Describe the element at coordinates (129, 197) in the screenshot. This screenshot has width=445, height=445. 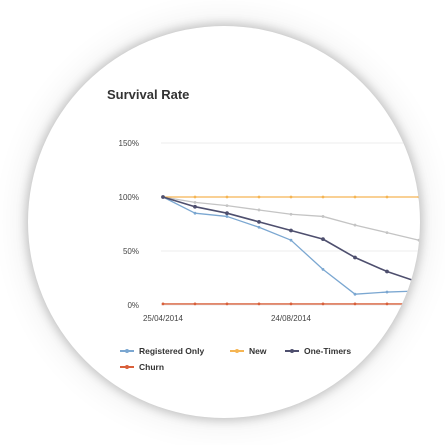
I see `y-tick-label: 100%` at that location.